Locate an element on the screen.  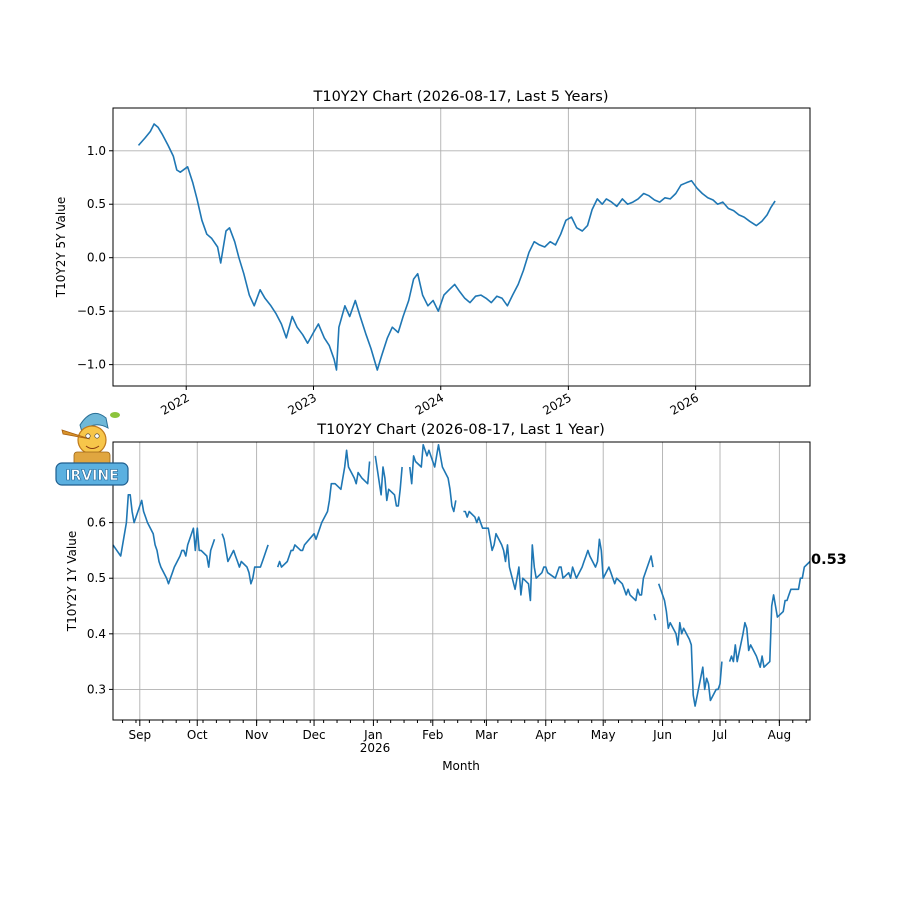
x-tick-label: Jun is located at coordinates (662, 735).